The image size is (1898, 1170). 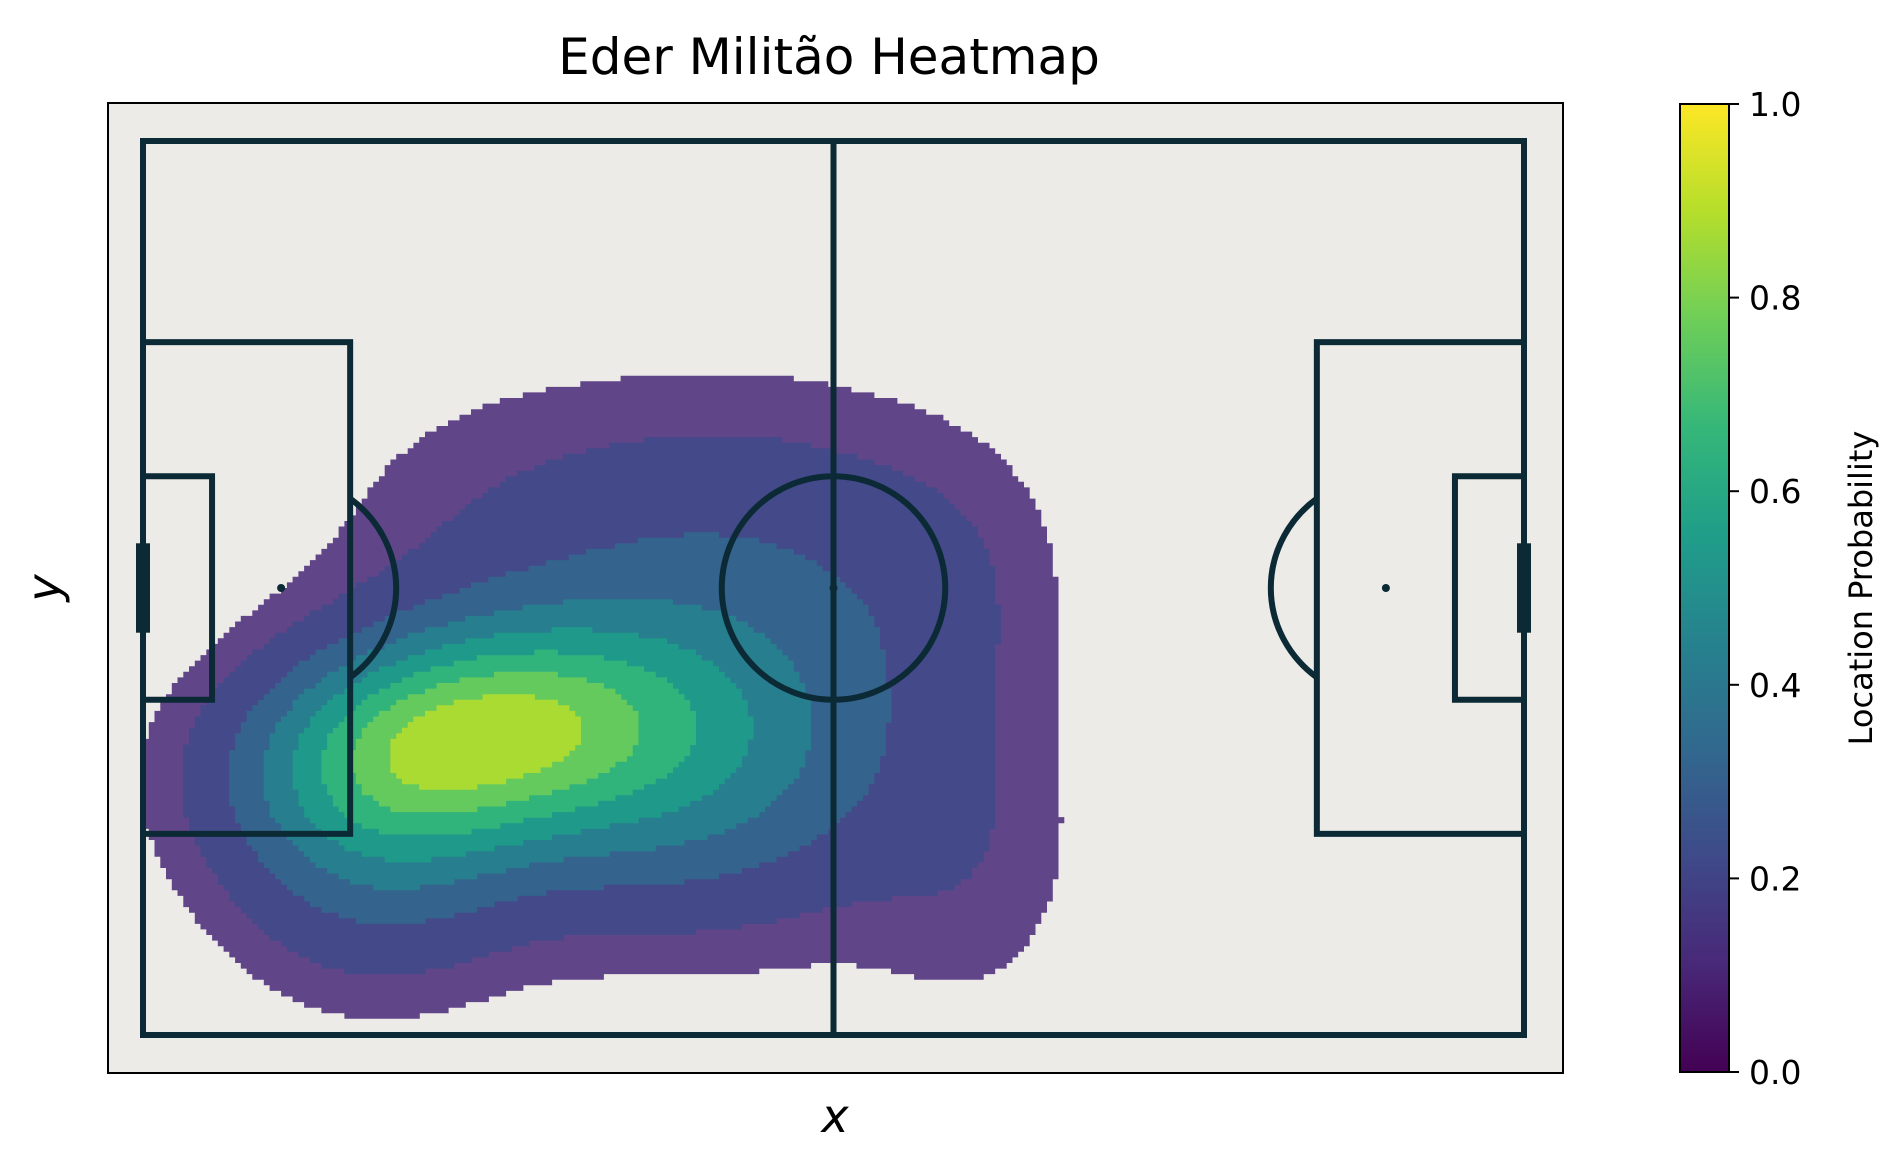 I want to click on center-circle, so click(x=833, y=588).